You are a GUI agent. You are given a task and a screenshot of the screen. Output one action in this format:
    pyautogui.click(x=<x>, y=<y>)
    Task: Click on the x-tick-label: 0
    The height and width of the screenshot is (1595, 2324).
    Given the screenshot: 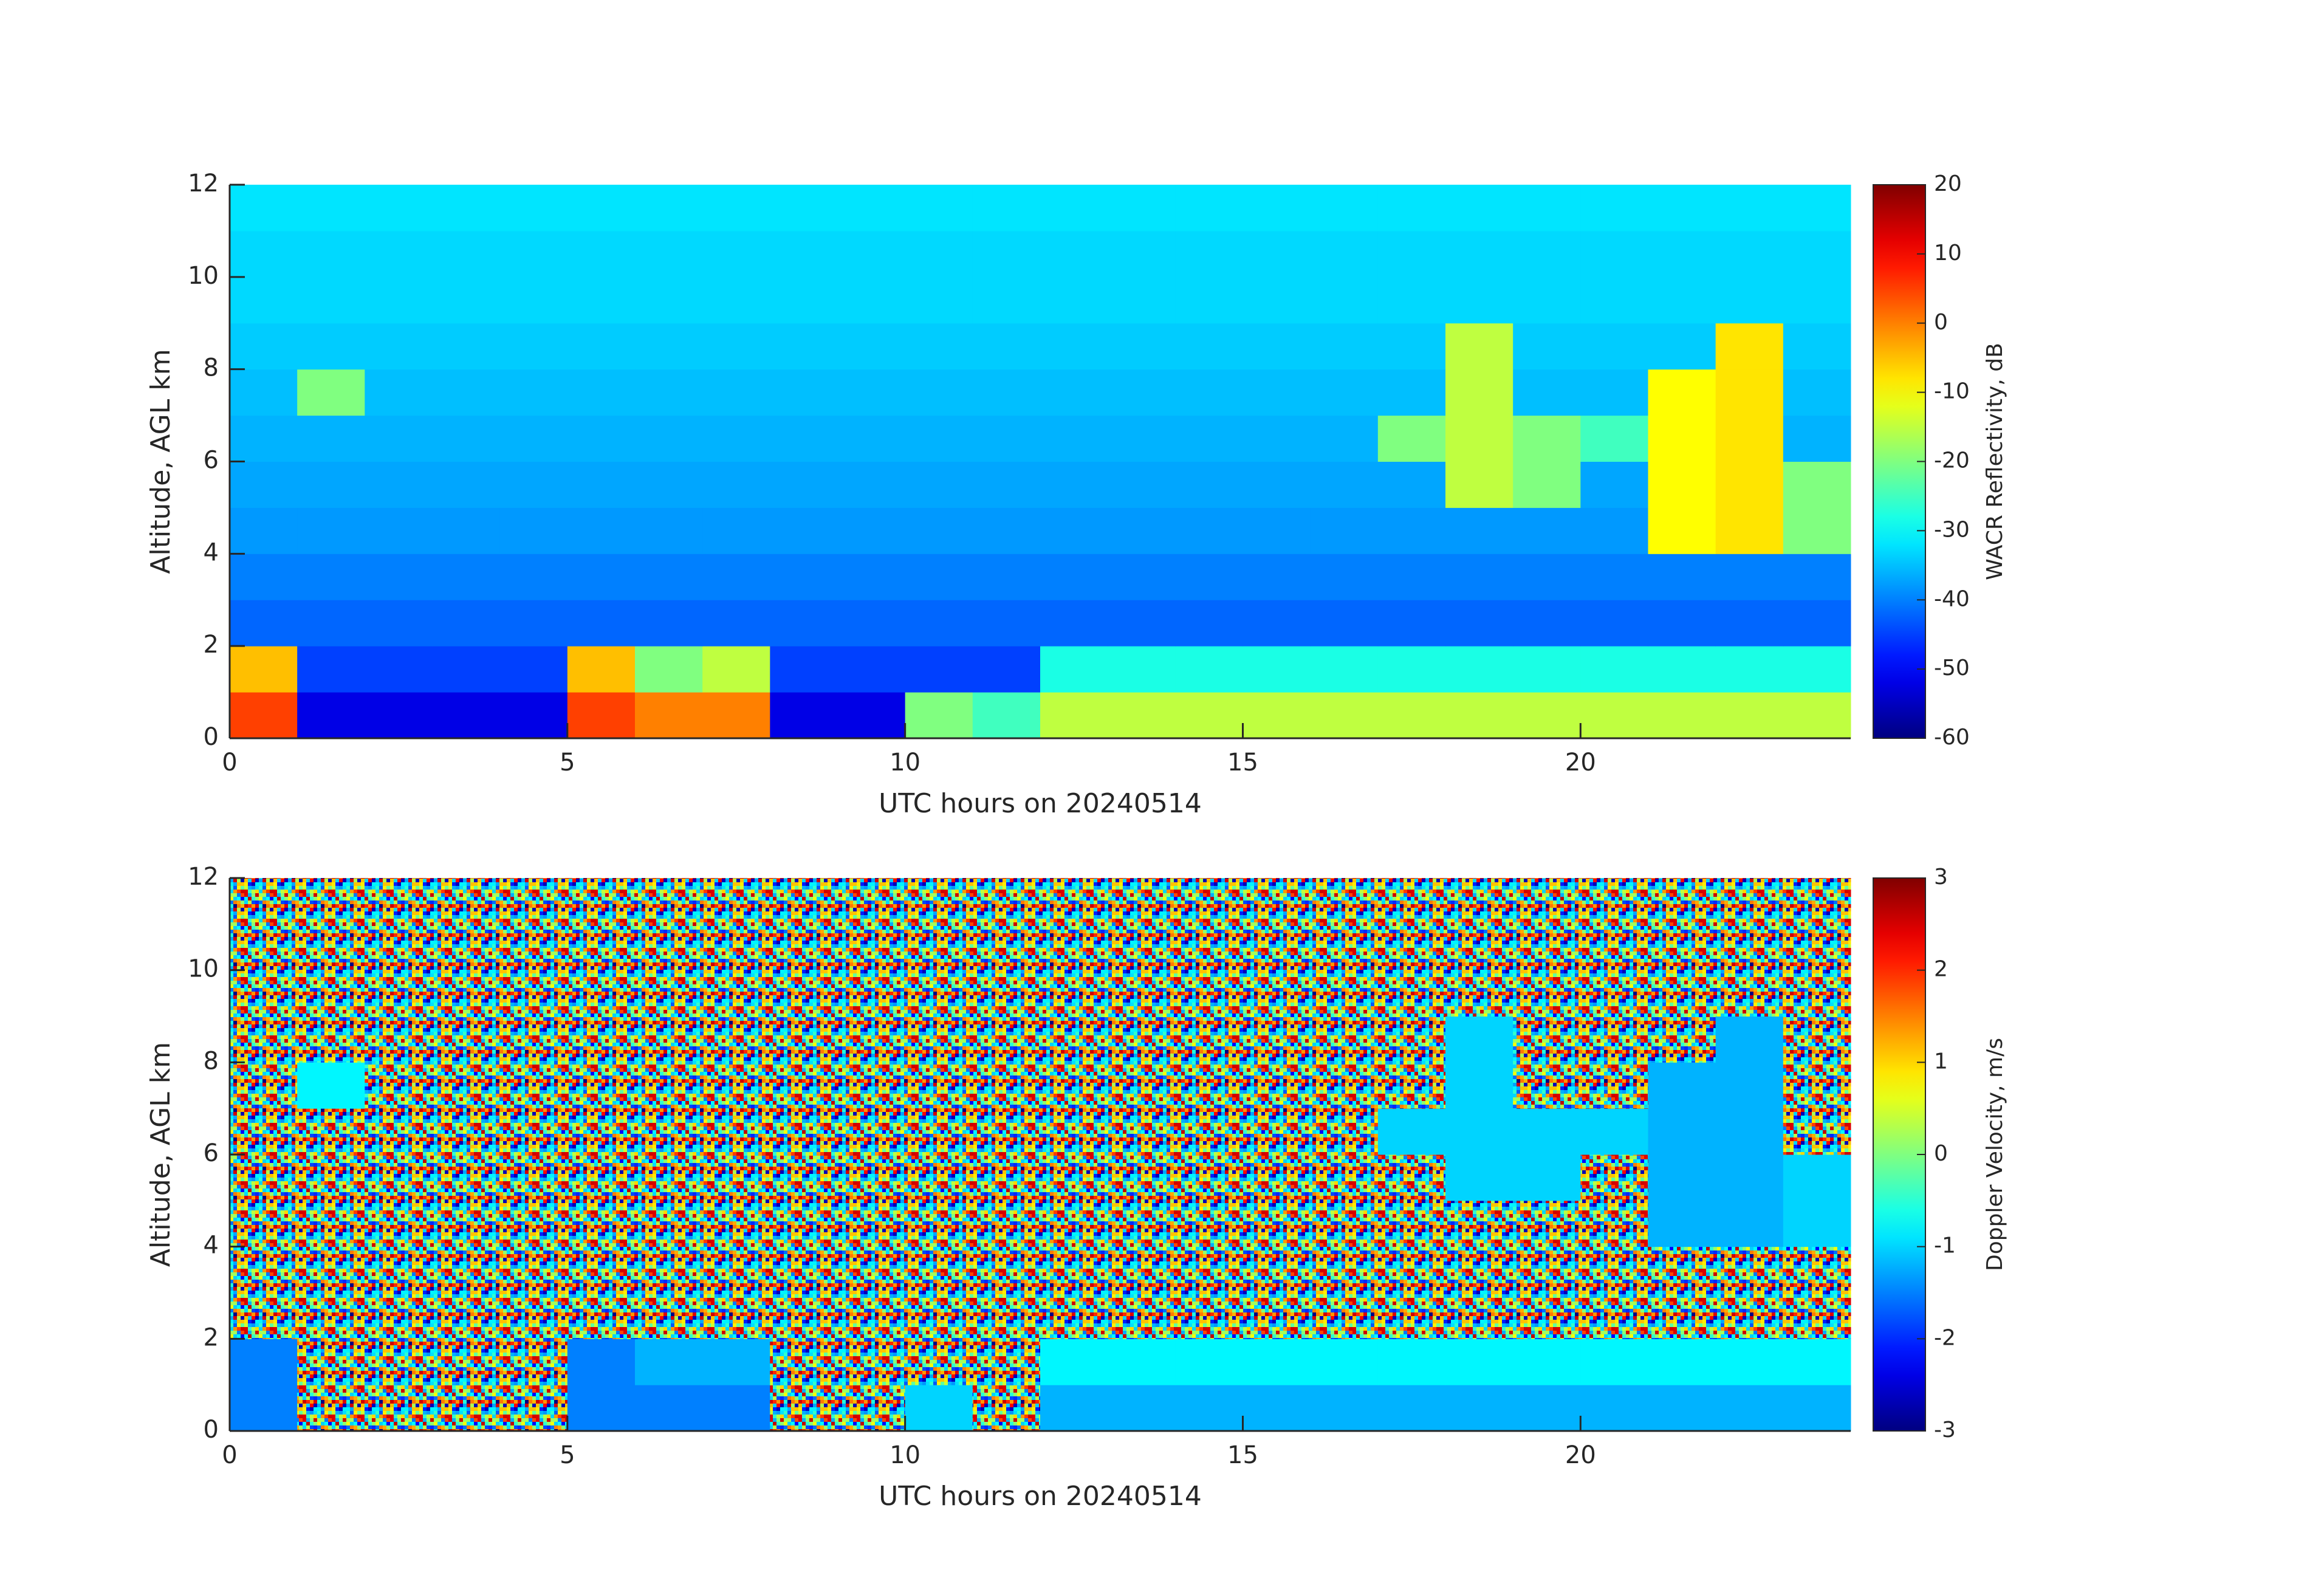 What is the action you would take?
    pyautogui.click(x=230, y=763)
    